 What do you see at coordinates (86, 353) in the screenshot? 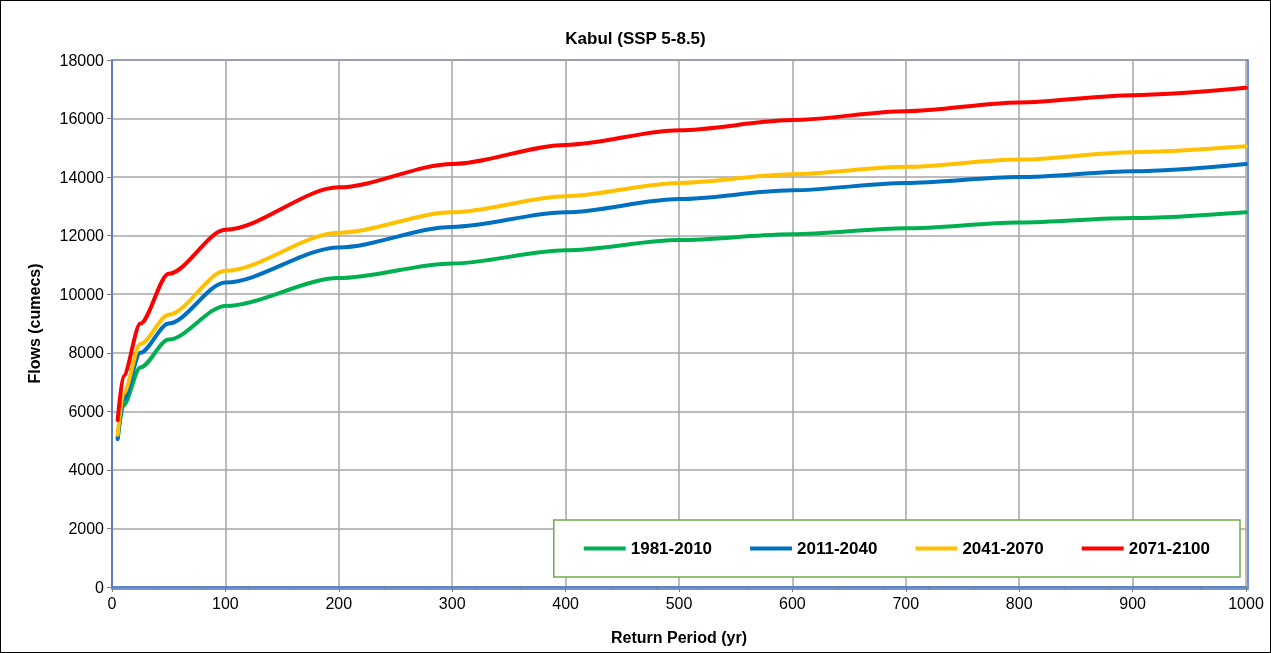
I see `y-tick-label: 8000` at bounding box center [86, 353].